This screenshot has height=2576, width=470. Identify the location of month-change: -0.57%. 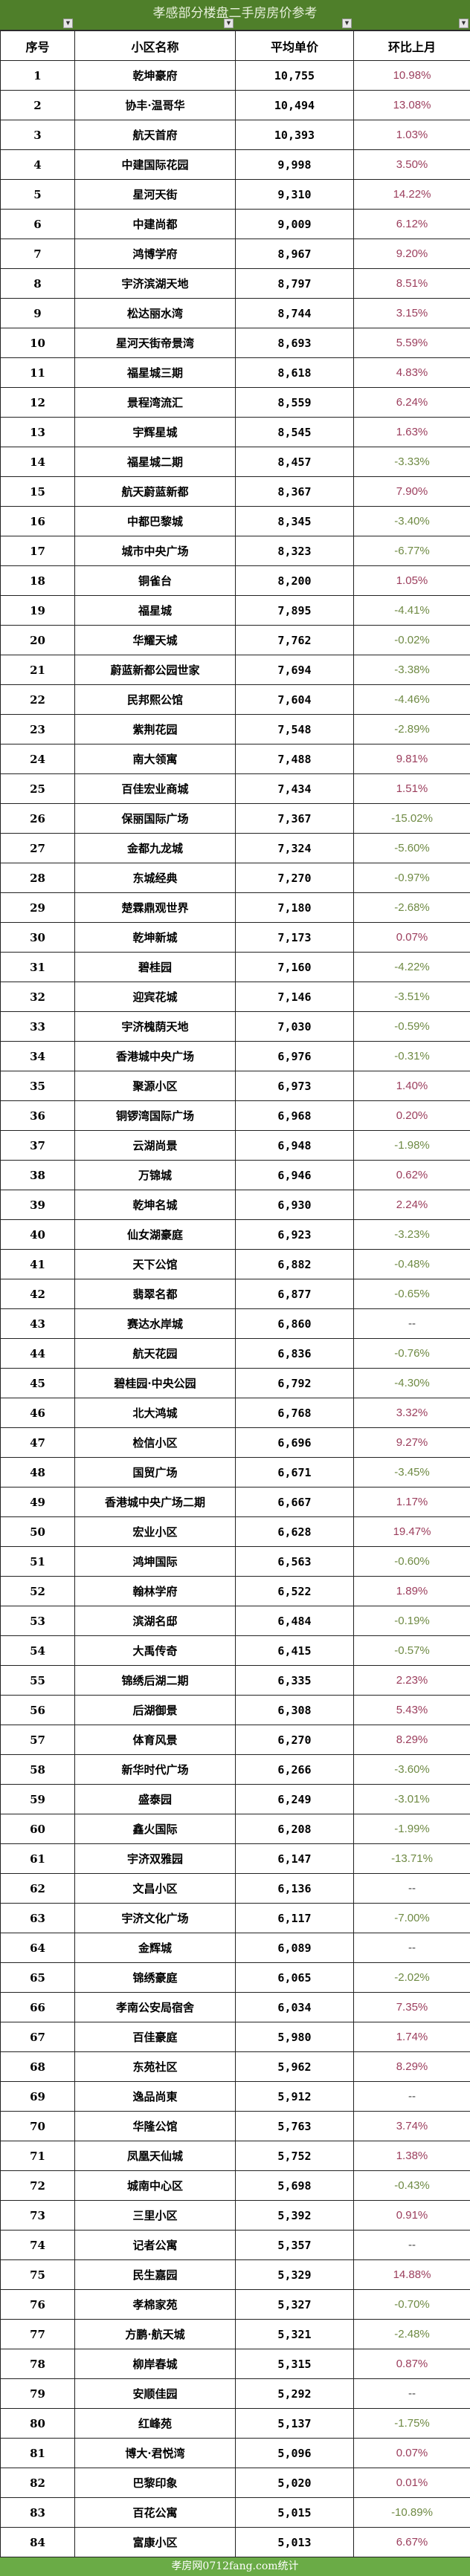
(412, 1651).